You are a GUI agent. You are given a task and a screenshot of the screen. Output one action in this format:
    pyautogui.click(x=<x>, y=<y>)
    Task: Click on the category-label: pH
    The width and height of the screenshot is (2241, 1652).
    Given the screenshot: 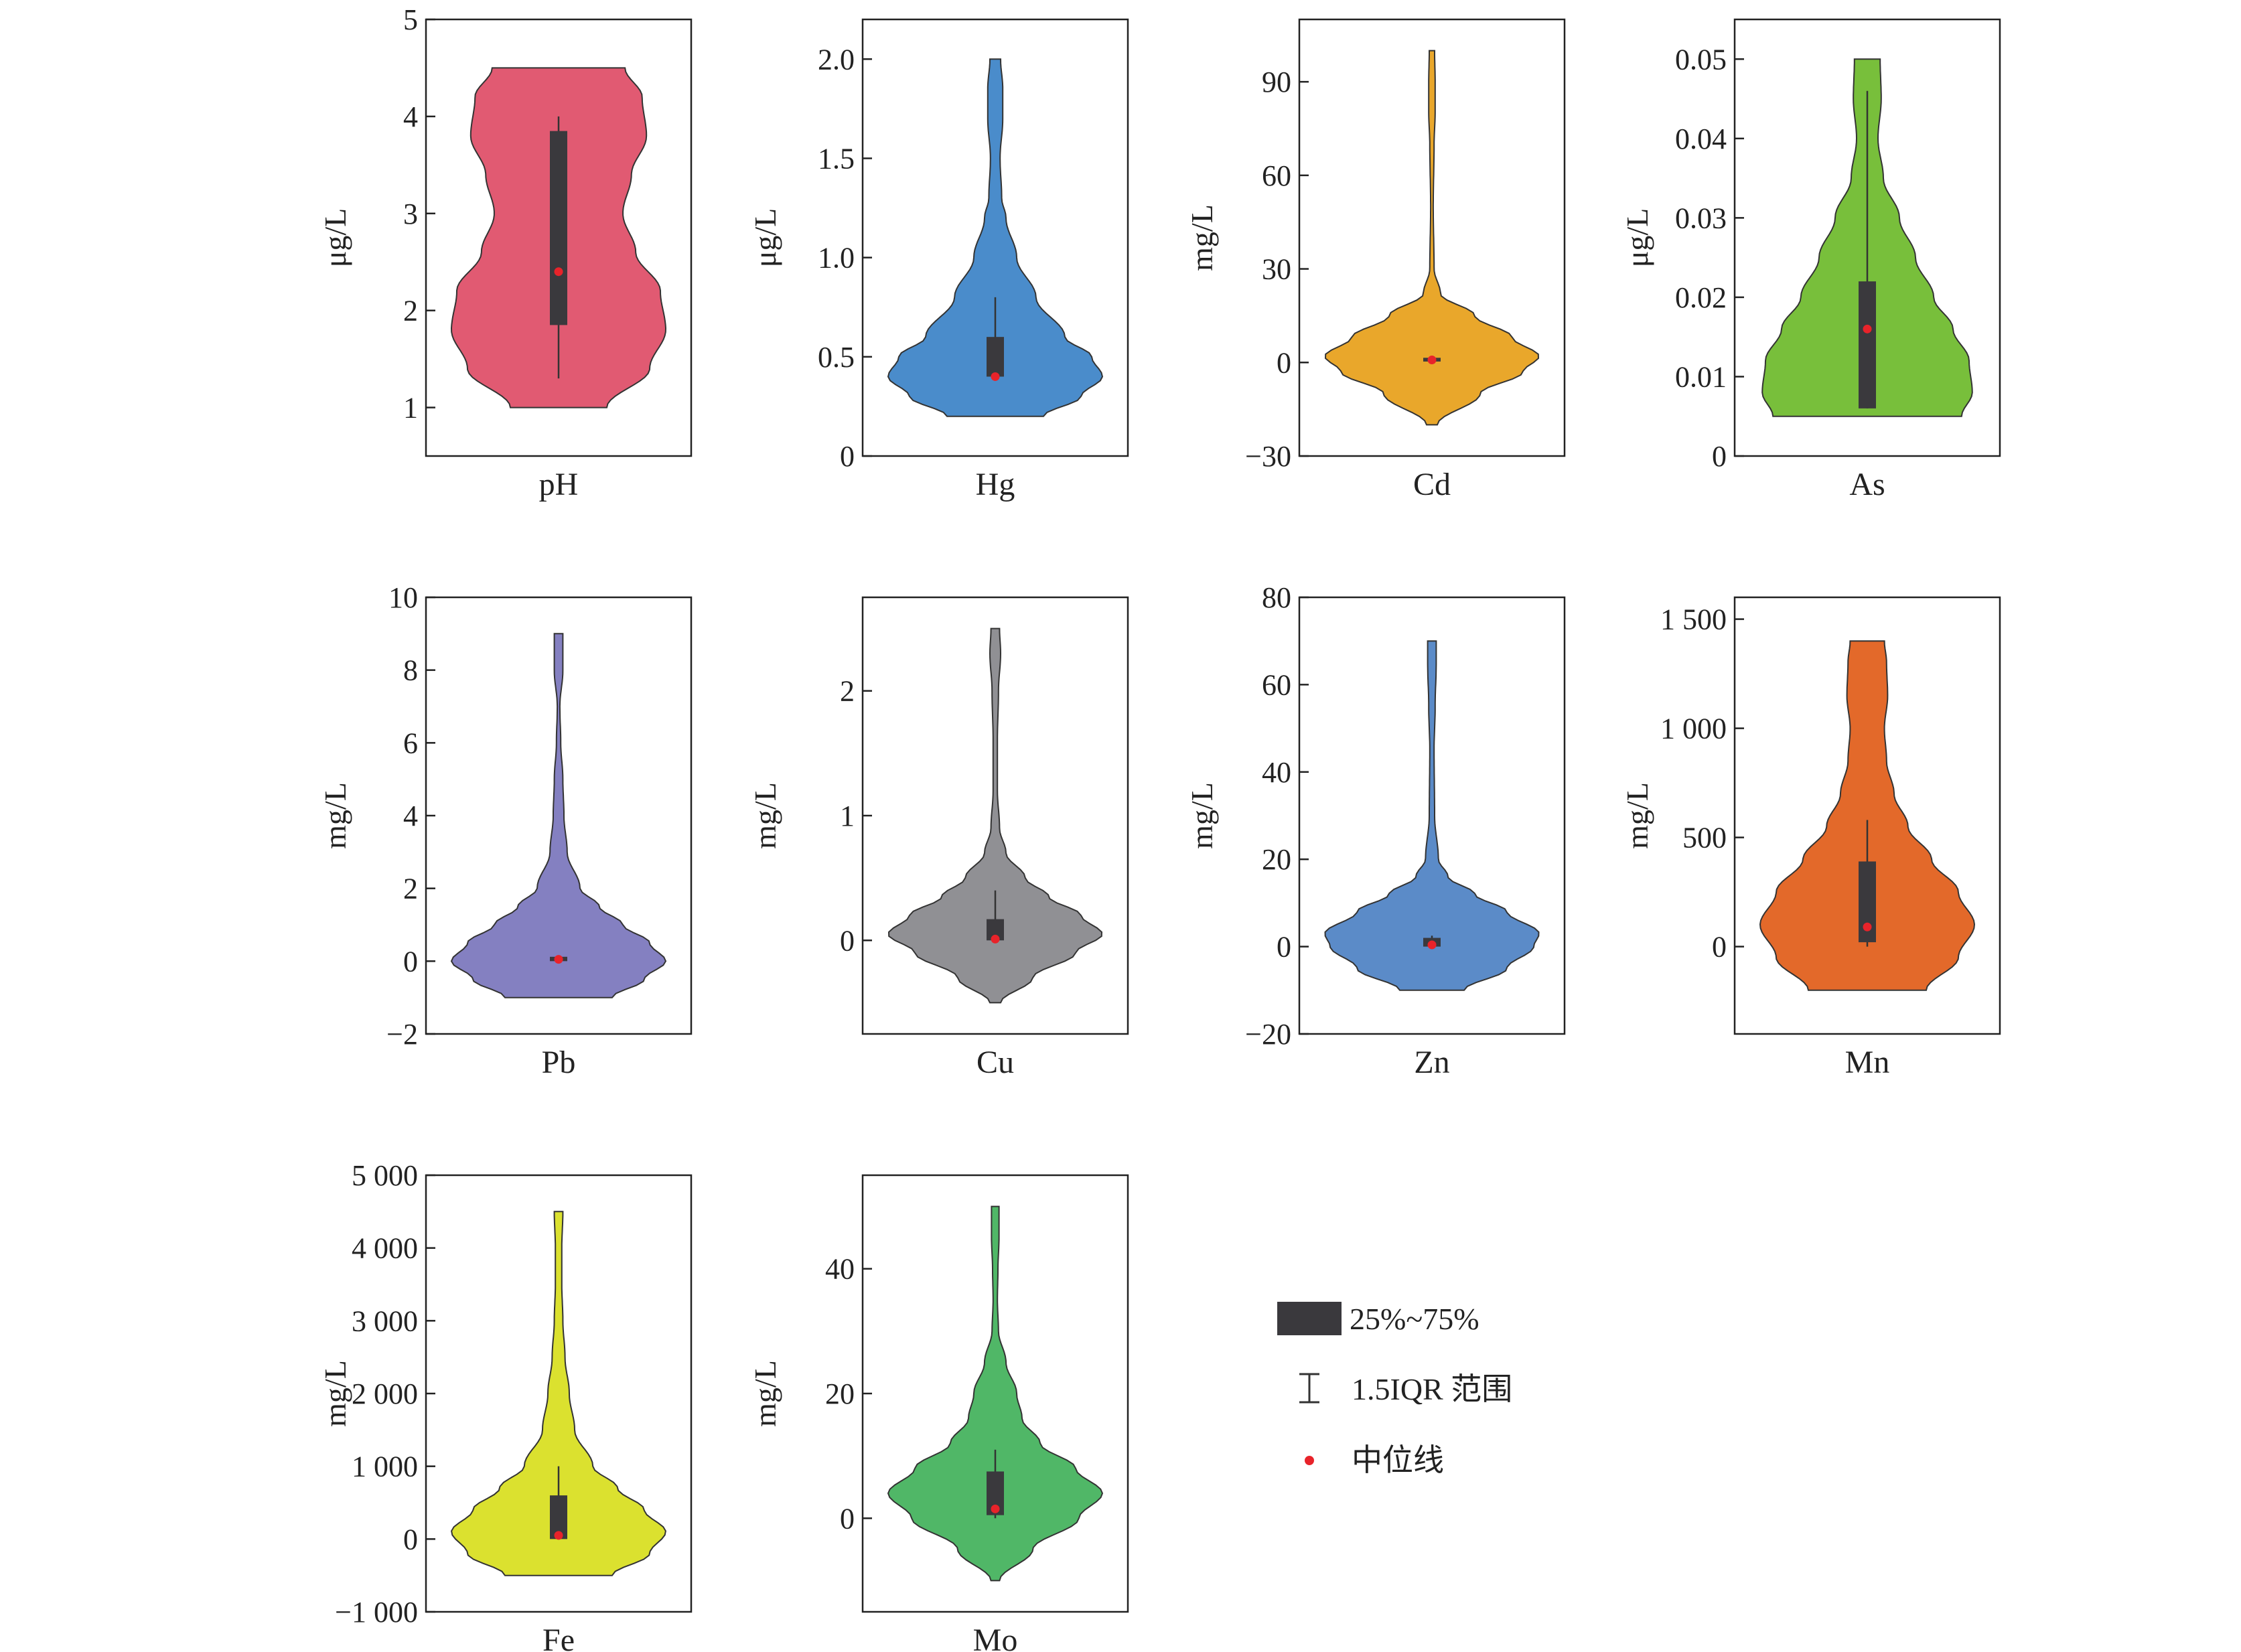 What is the action you would take?
    pyautogui.click(x=559, y=484)
    